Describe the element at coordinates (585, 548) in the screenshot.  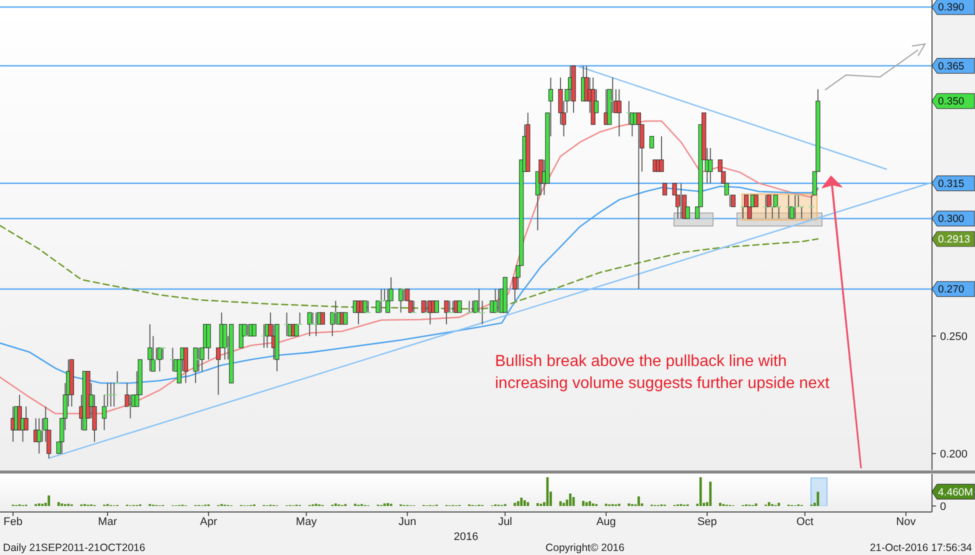
I see `text: Copyright© 2016` at that location.